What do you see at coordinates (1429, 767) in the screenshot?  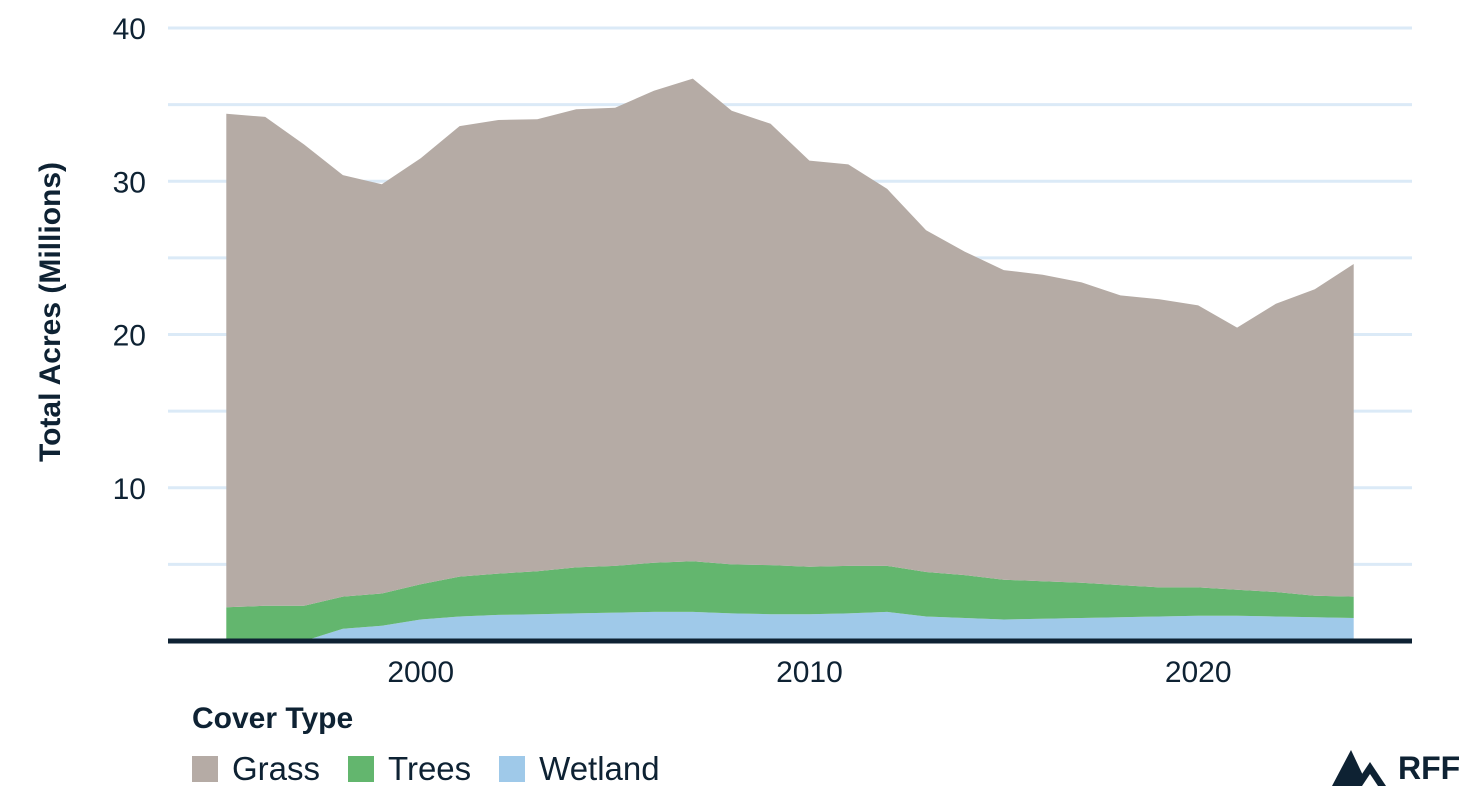 I see `logo-text: RFF` at bounding box center [1429, 767].